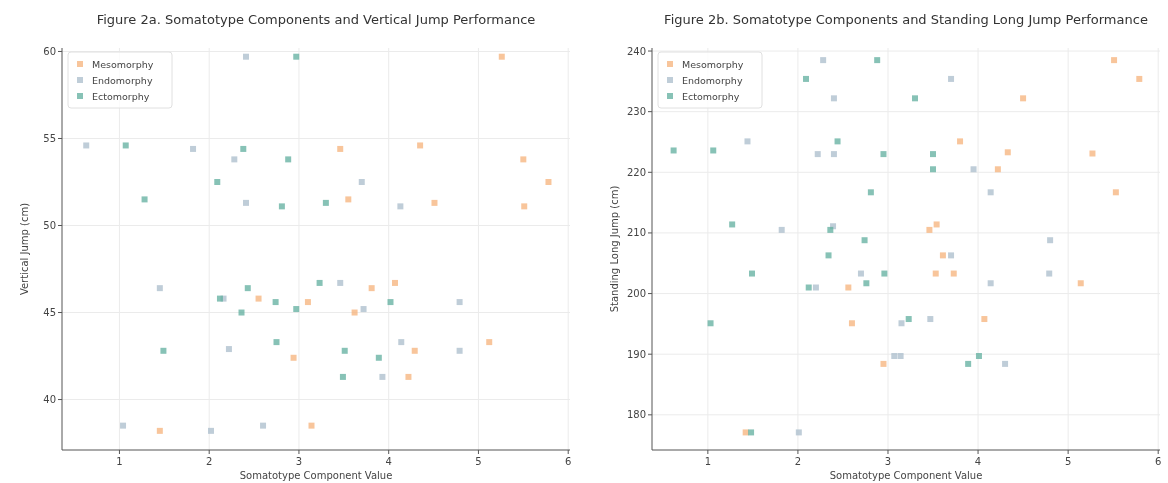 Image resolution: width=1168 pixels, height=483 pixels. What do you see at coordinates (614, 249) in the screenshot?
I see `y-axis-title: Standing Long Jump (cm)` at bounding box center [614, 249].